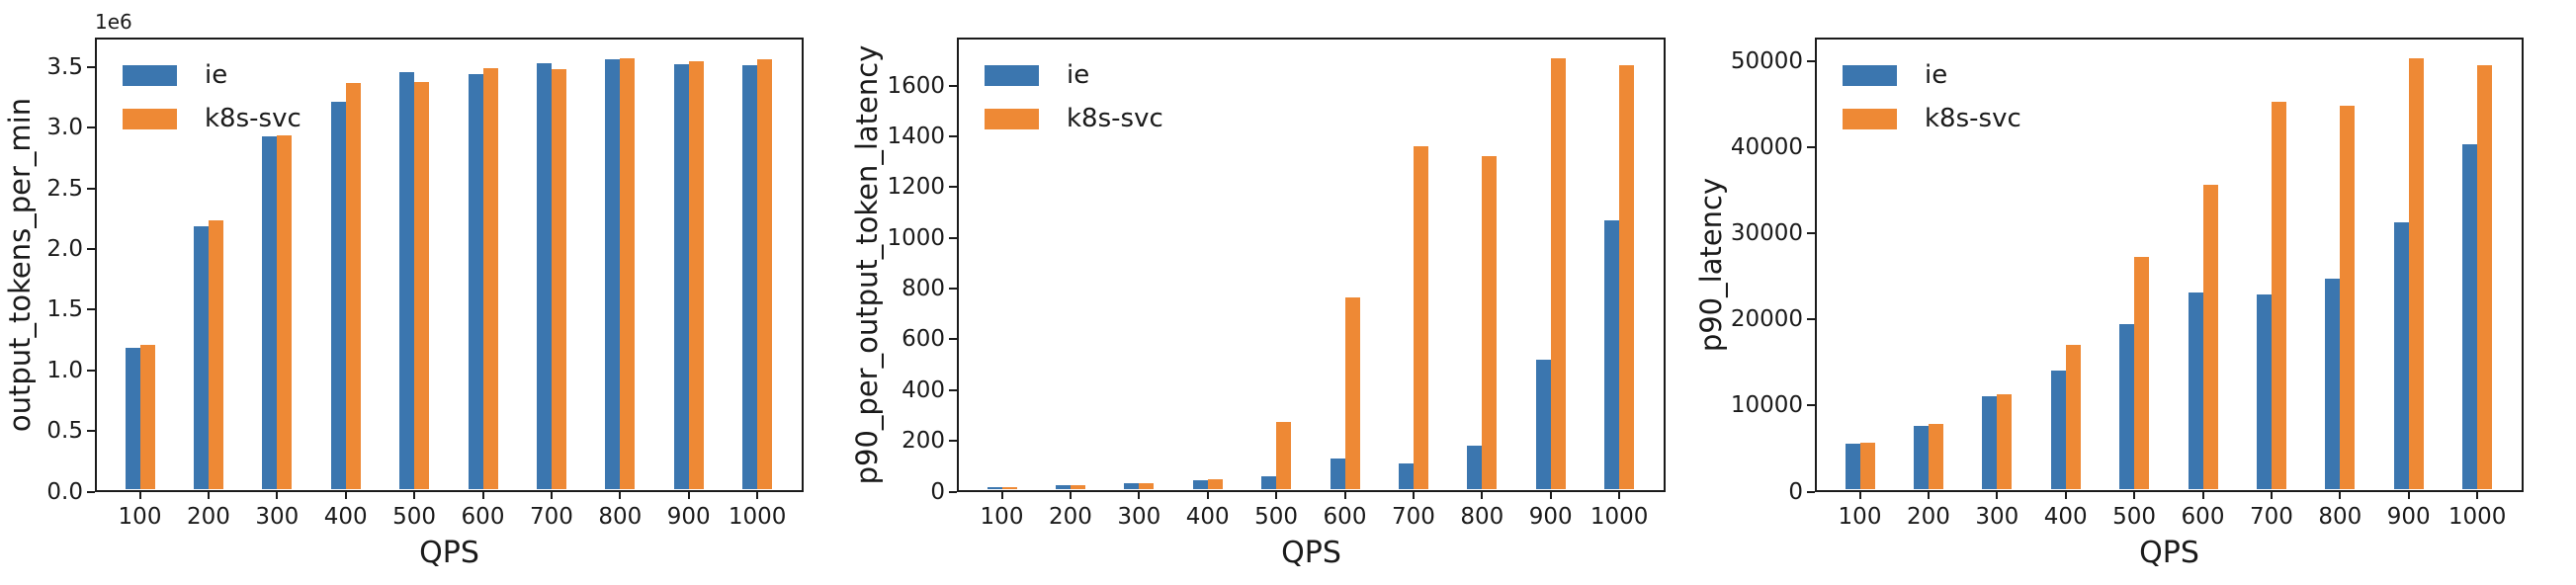 The width and height of the screenshot is (2576, 585). What do you see at coordinates (1766, 147) in the screenshot?
I see `y-tick-label: 40000` at bounding box center [1766, 147].